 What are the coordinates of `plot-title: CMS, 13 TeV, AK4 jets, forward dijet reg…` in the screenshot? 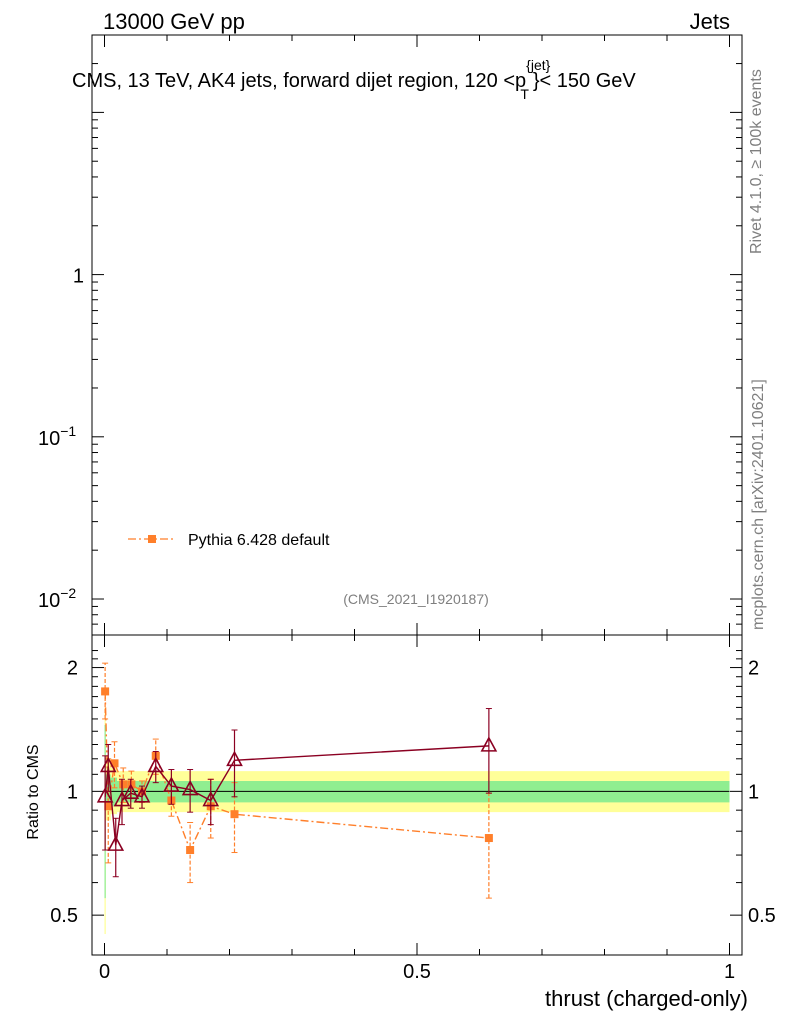 It's located at (354, 79).